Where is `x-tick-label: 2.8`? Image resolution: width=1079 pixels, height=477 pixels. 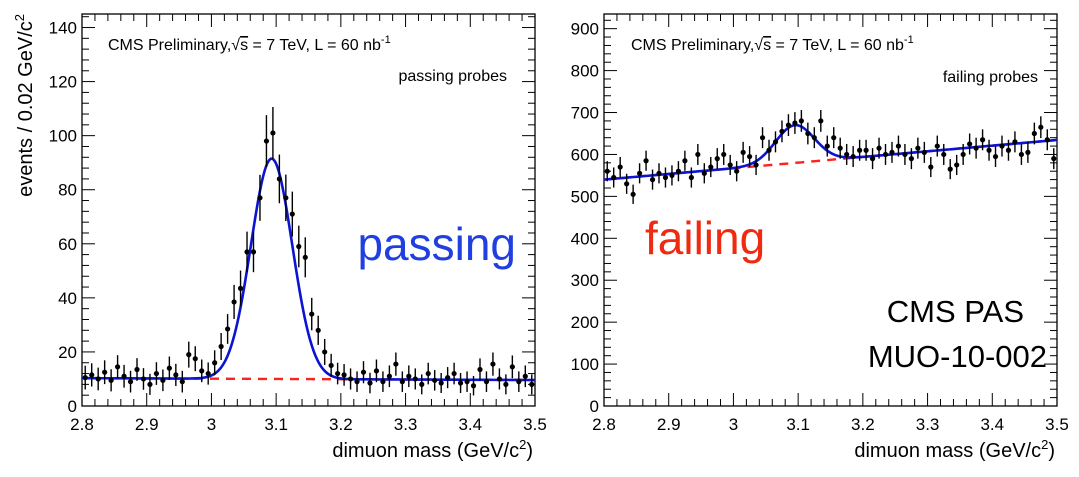
x-tick-label: 2.8 is located at coordinates (82, 424).